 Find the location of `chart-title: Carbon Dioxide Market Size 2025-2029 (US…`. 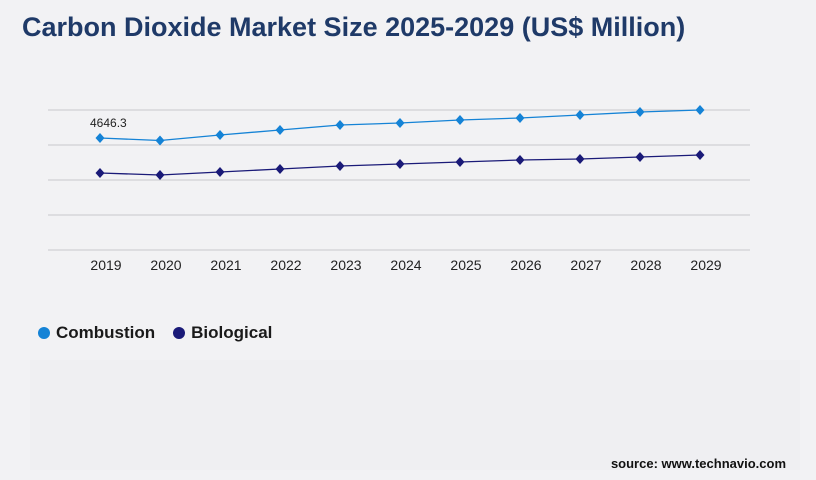

chart-title: Carbon Dioxide Market Size 2025-2029 (US… is located at coordinates (354, 27).